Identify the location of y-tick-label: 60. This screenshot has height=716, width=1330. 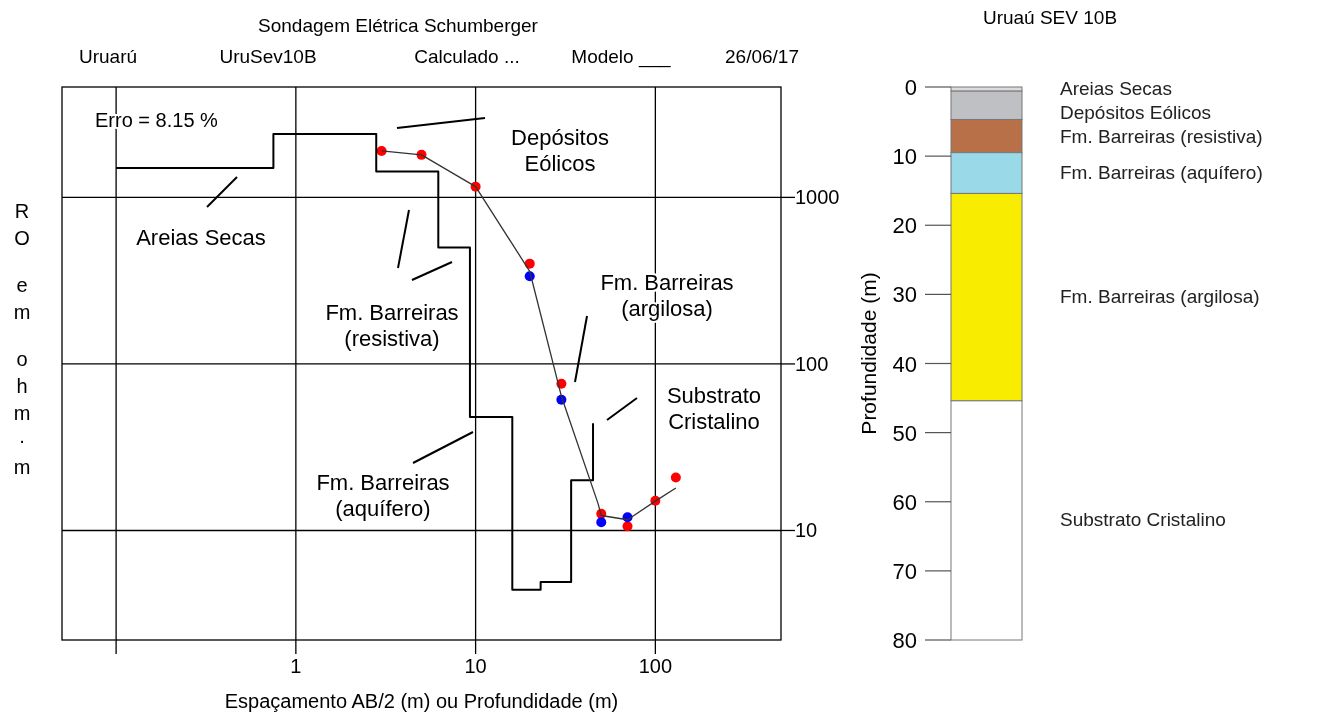
(904, 502).